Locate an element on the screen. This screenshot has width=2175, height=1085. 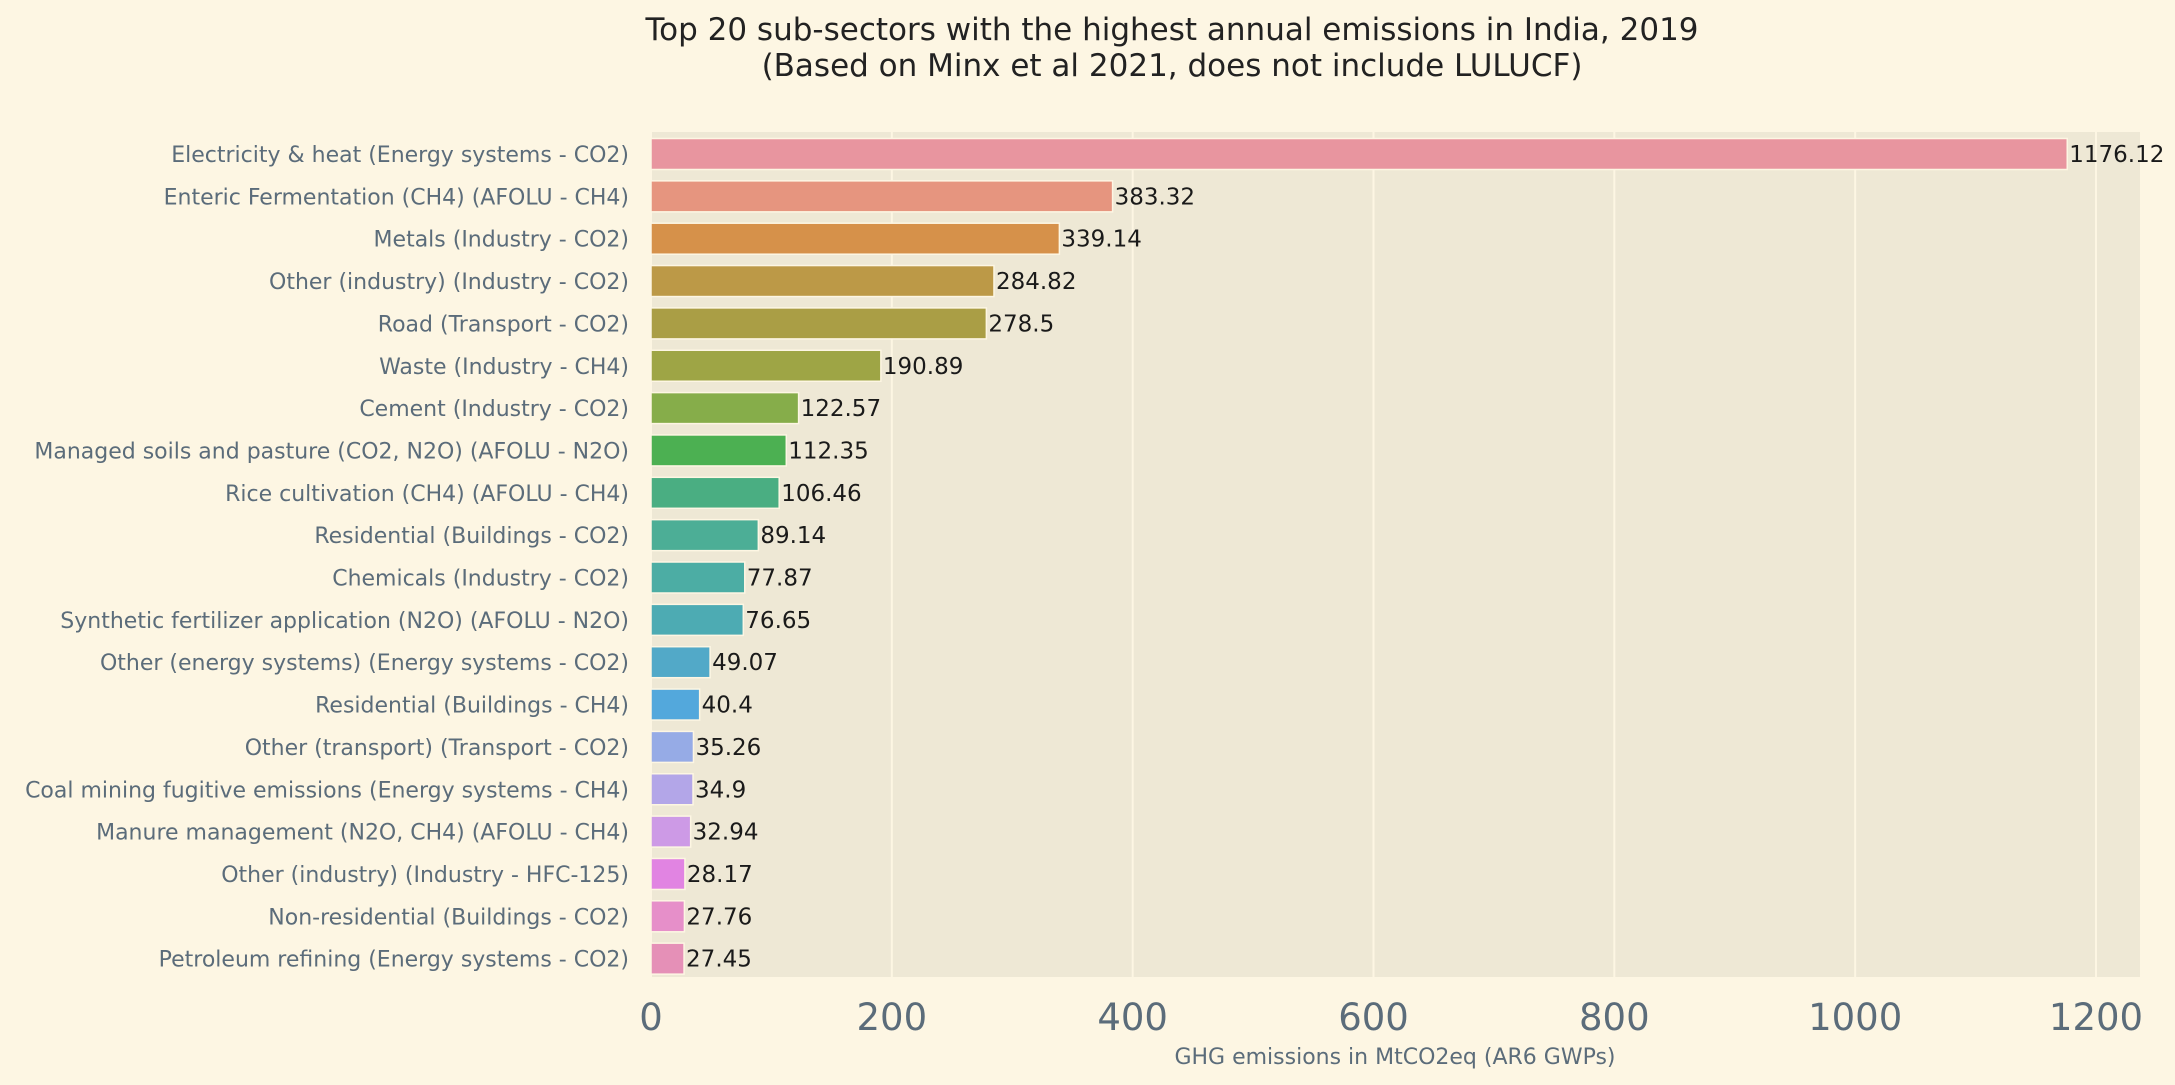
category-label: Enteric Fermentation (CH4) (AFOLU - CH4) is located at coordinates (396, 197).